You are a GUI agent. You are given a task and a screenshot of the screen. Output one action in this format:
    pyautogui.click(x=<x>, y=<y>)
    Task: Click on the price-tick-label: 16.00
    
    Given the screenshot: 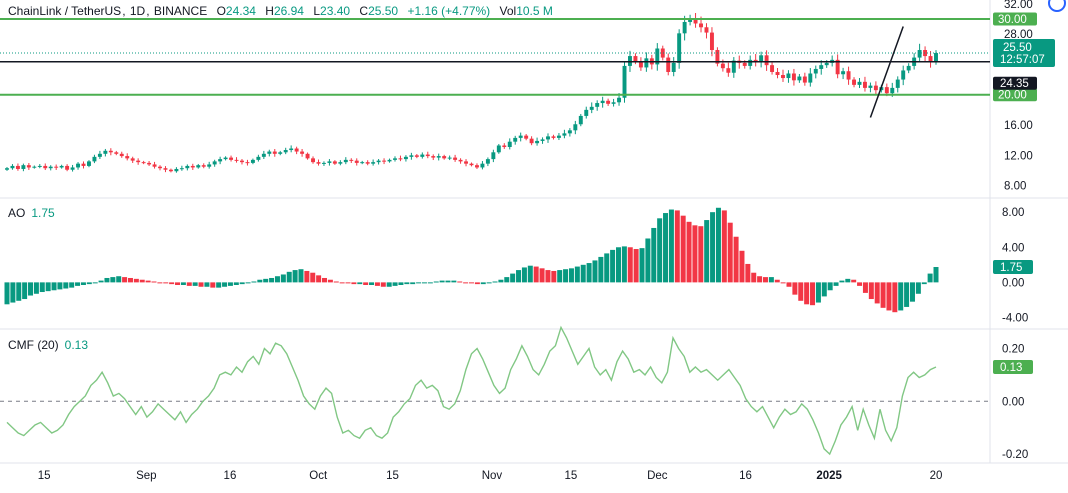 What is the action you would take?
    pyautogui.click(x=1018, y=126)
    